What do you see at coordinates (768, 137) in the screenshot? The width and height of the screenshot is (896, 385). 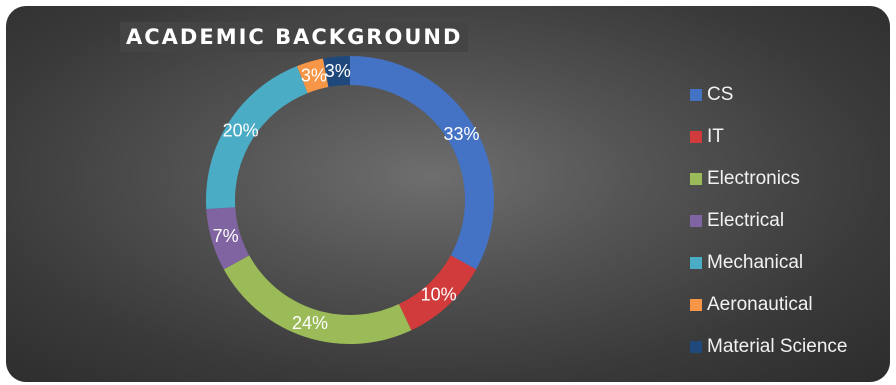 I see `legend-item-it: IT` at bounding box center [768, 137].